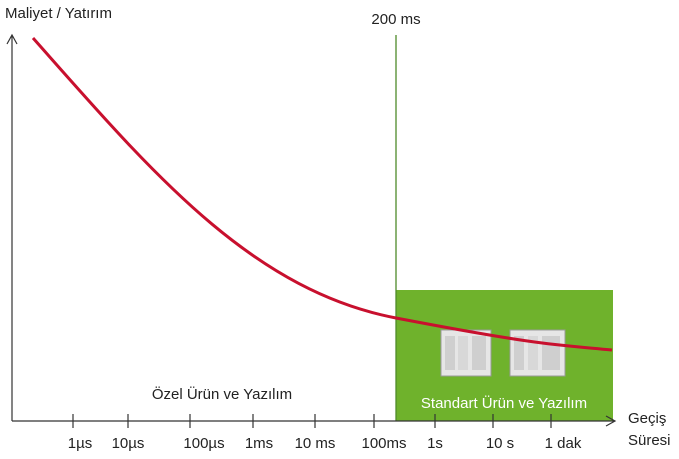 This screenshot has height=459, width=679. What do you see at coordinates (435, 443) in the screenshot?
I see `x-tick-label: 1s` at bounding box center [435, 443].